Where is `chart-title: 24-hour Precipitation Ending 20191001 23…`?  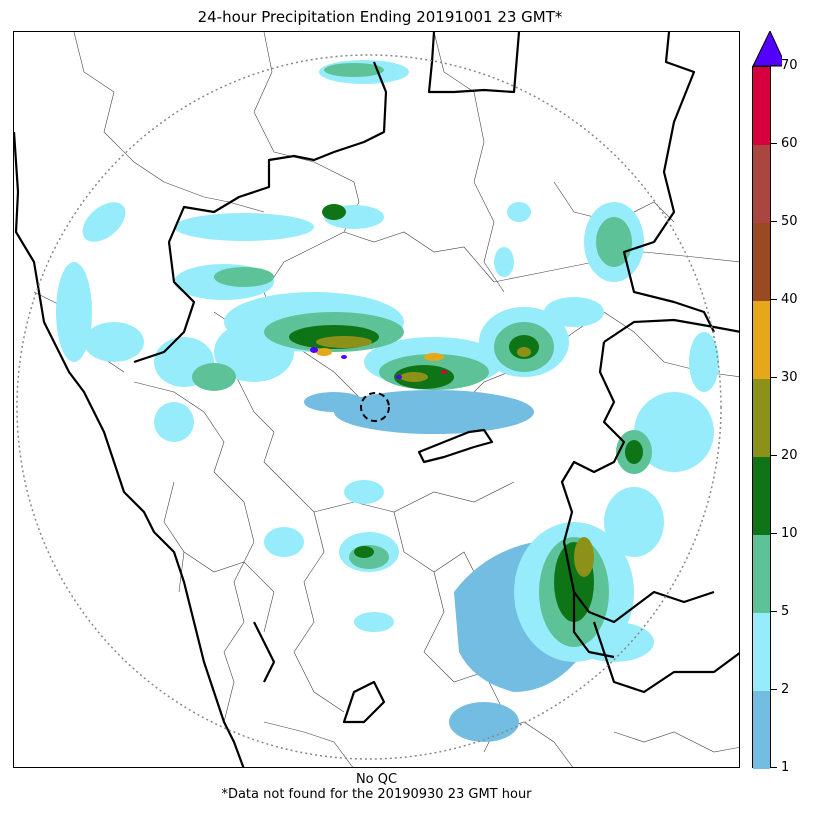 chart-title: 24-hour Precipitation Ending 20191001 23… is located at coordinates (380, 17).